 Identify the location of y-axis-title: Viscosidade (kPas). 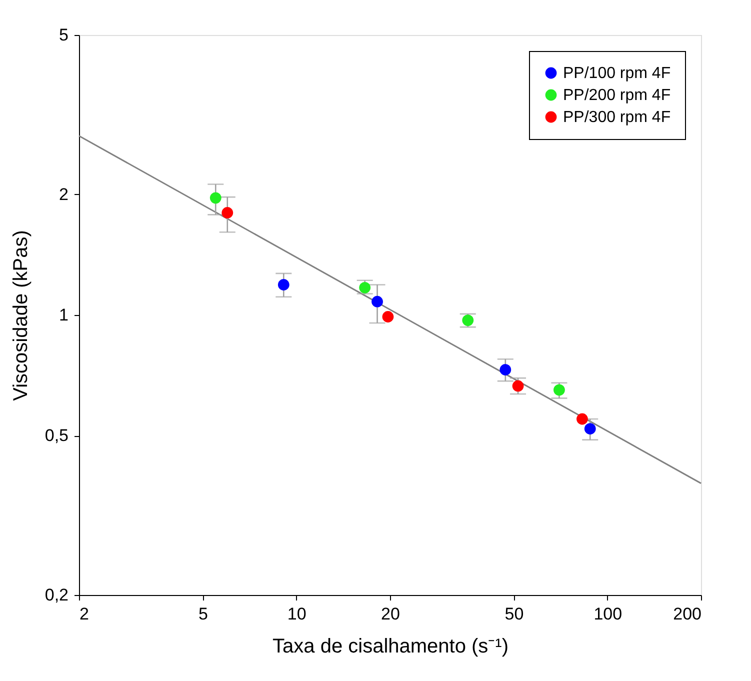
(21, 315).